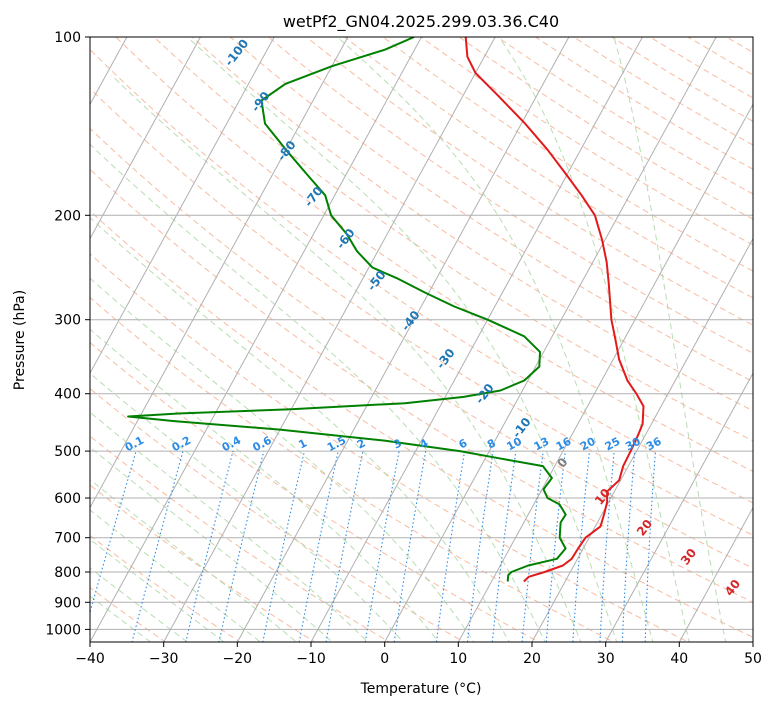  What do you see at coordinates (238, 659) in the screenshot?
I see `x-tick-label: −20` at bounding box center [238, 659].